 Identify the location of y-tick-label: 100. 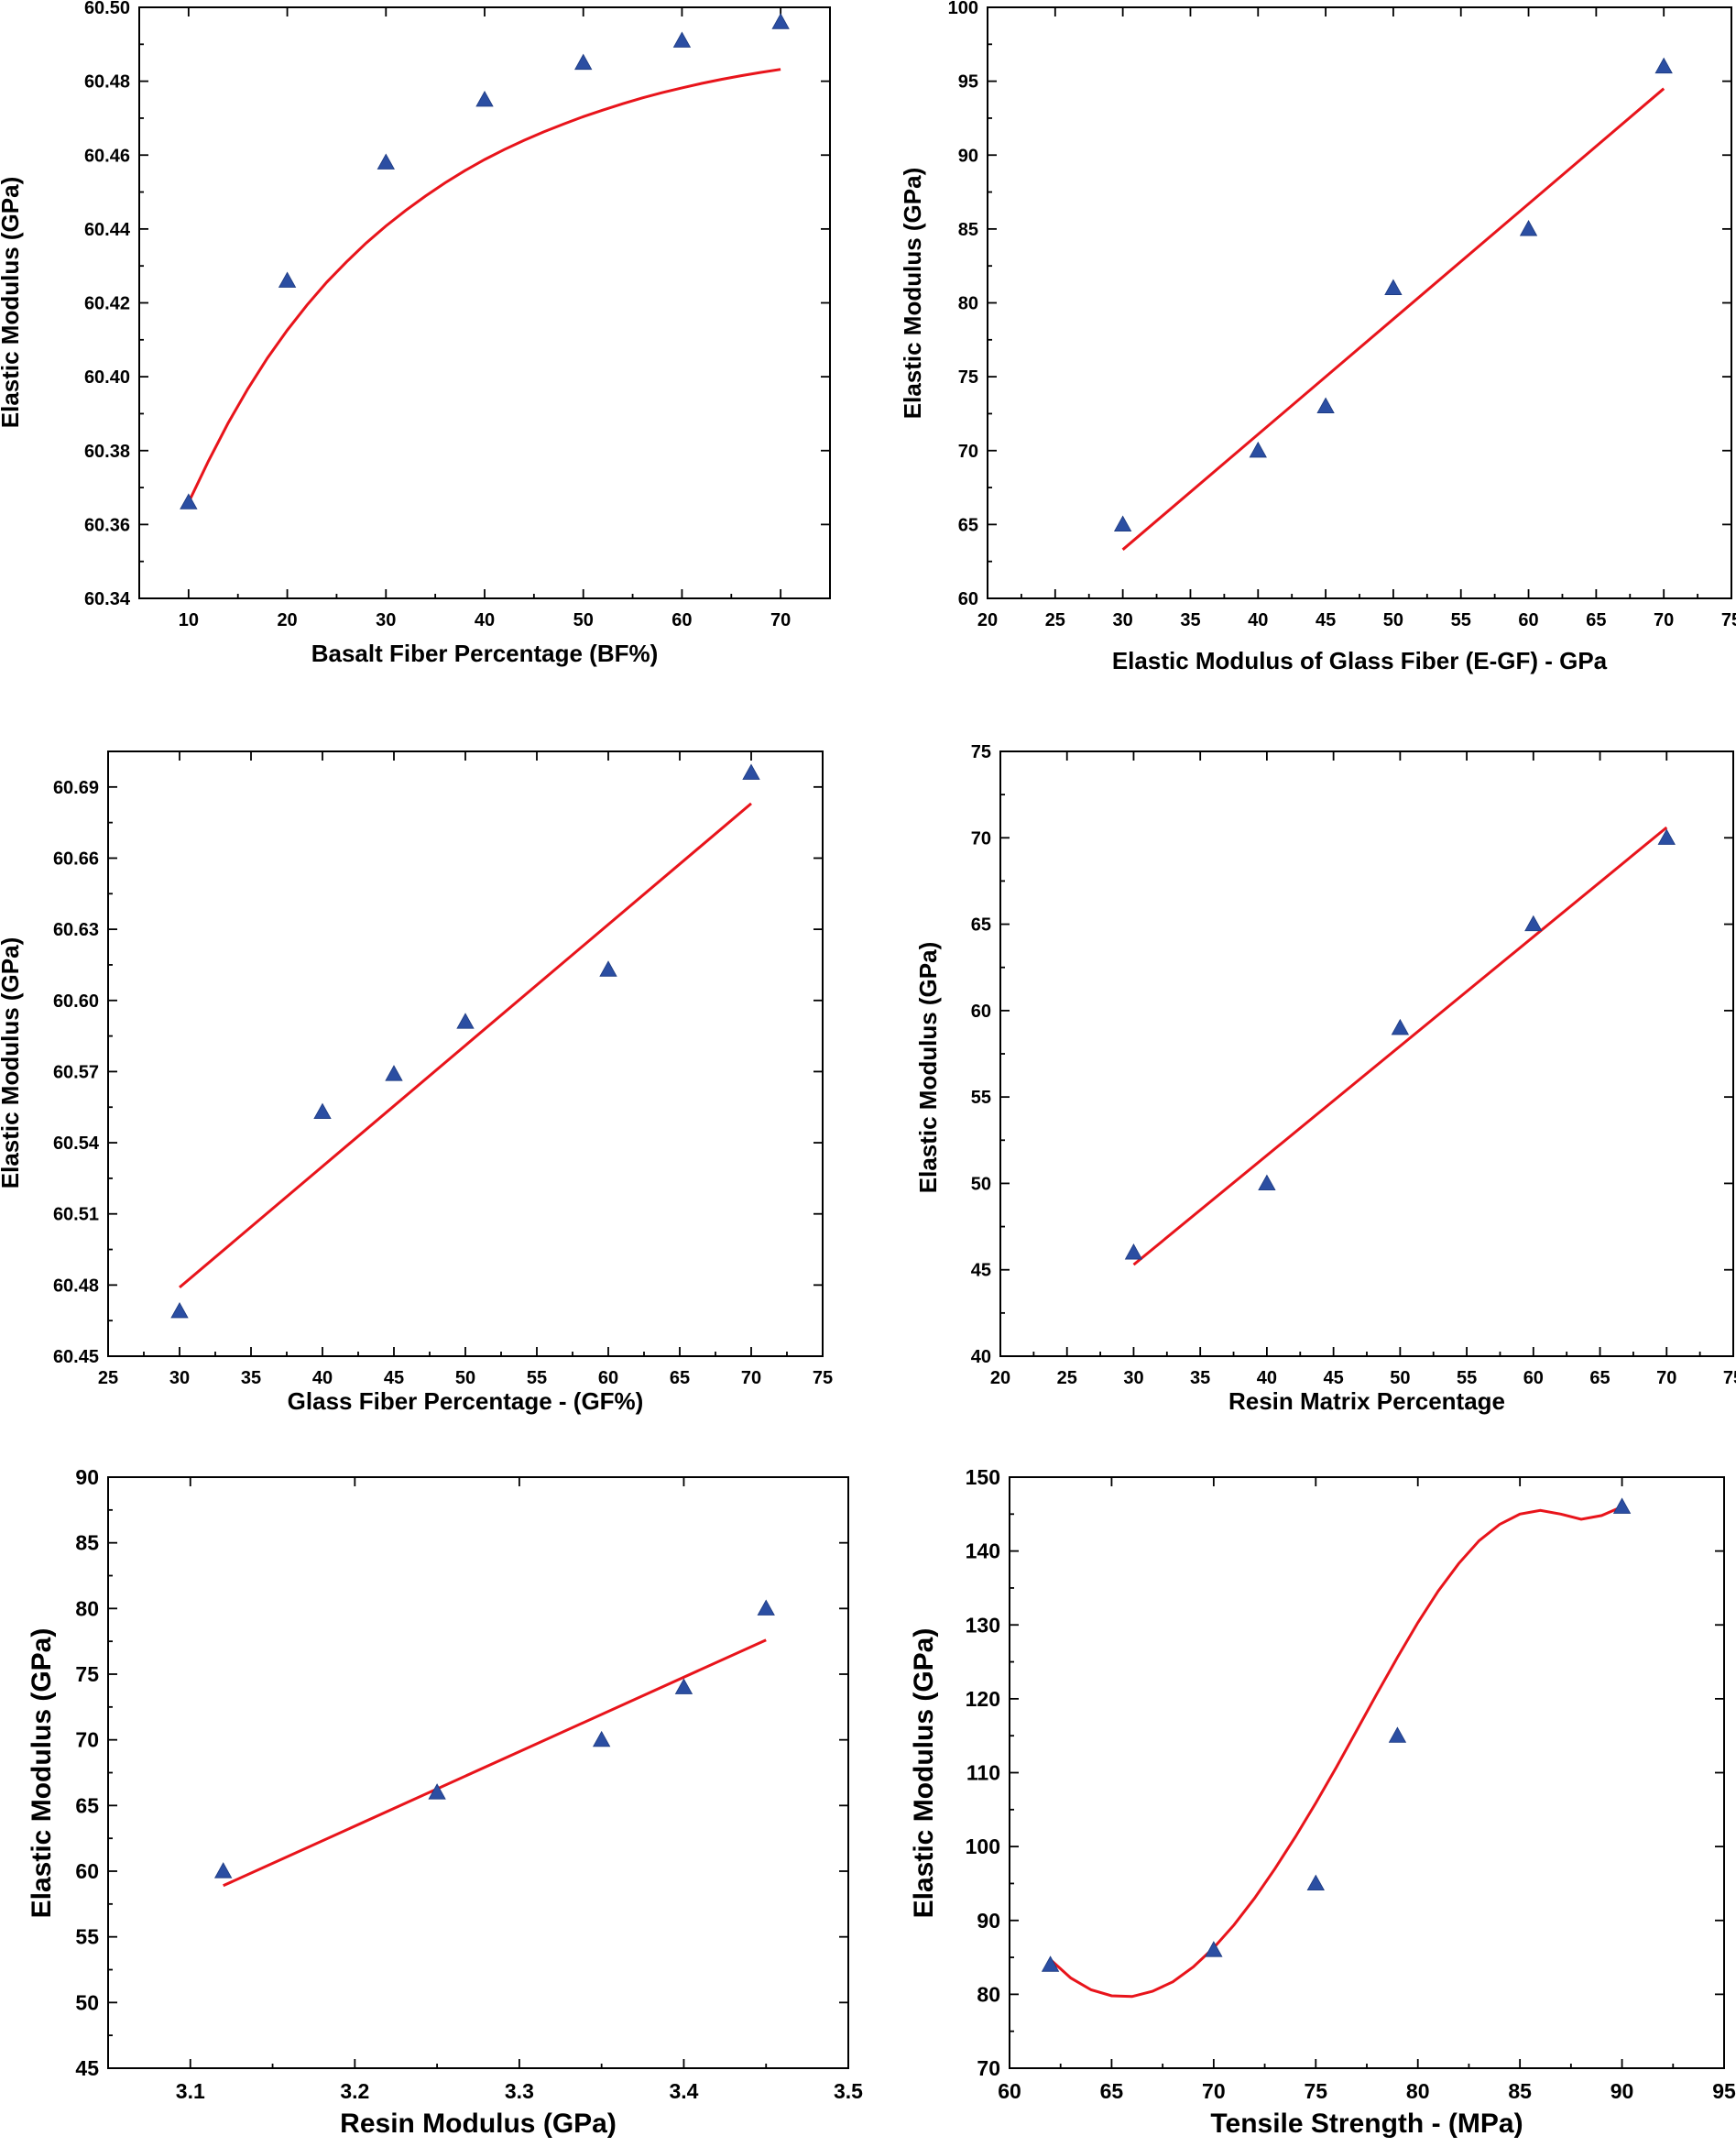
(963, 9).